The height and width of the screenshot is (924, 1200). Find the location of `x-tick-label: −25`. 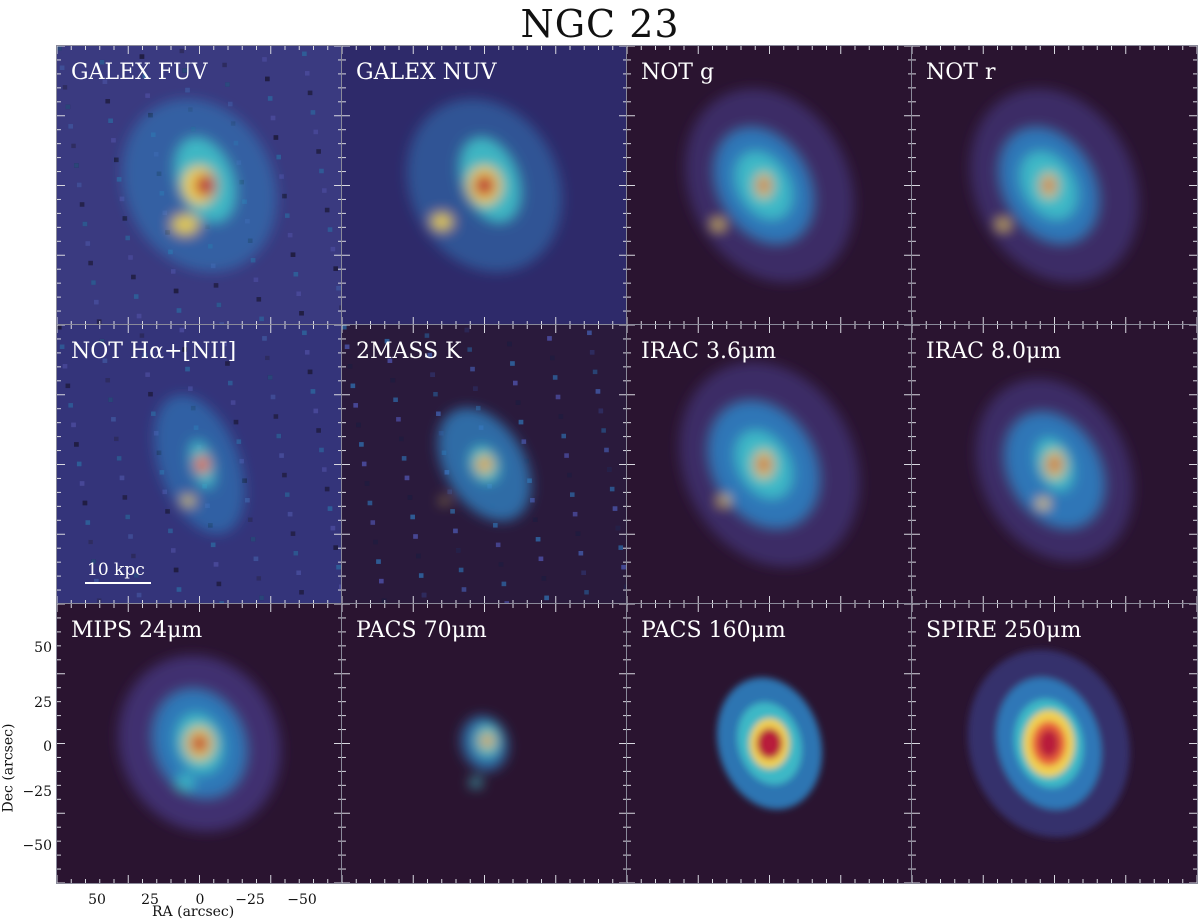

x-tick-label: −25 is located at coordinates (250, 900).